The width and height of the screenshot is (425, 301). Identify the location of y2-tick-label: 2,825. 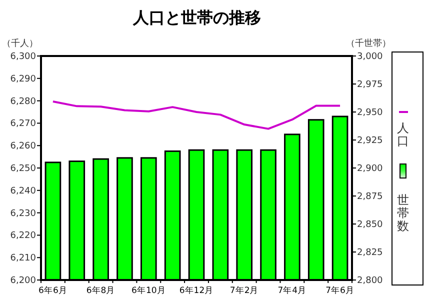
(370, 253).